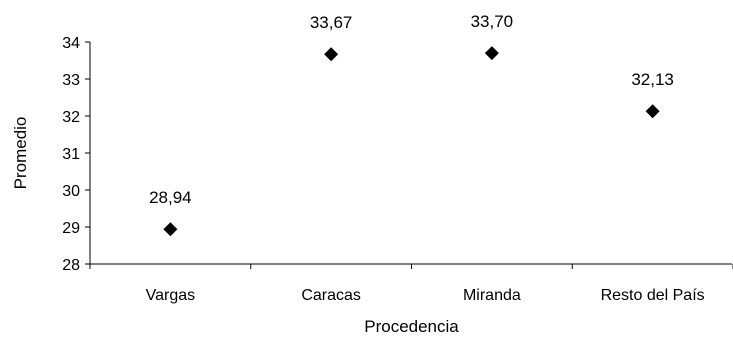 The width and height of the screenshot is (733, 339). What do you see at coordinates (170, 197) in the screenshot?
I see `data-label: 28,94` at bounding box center [170, 197].